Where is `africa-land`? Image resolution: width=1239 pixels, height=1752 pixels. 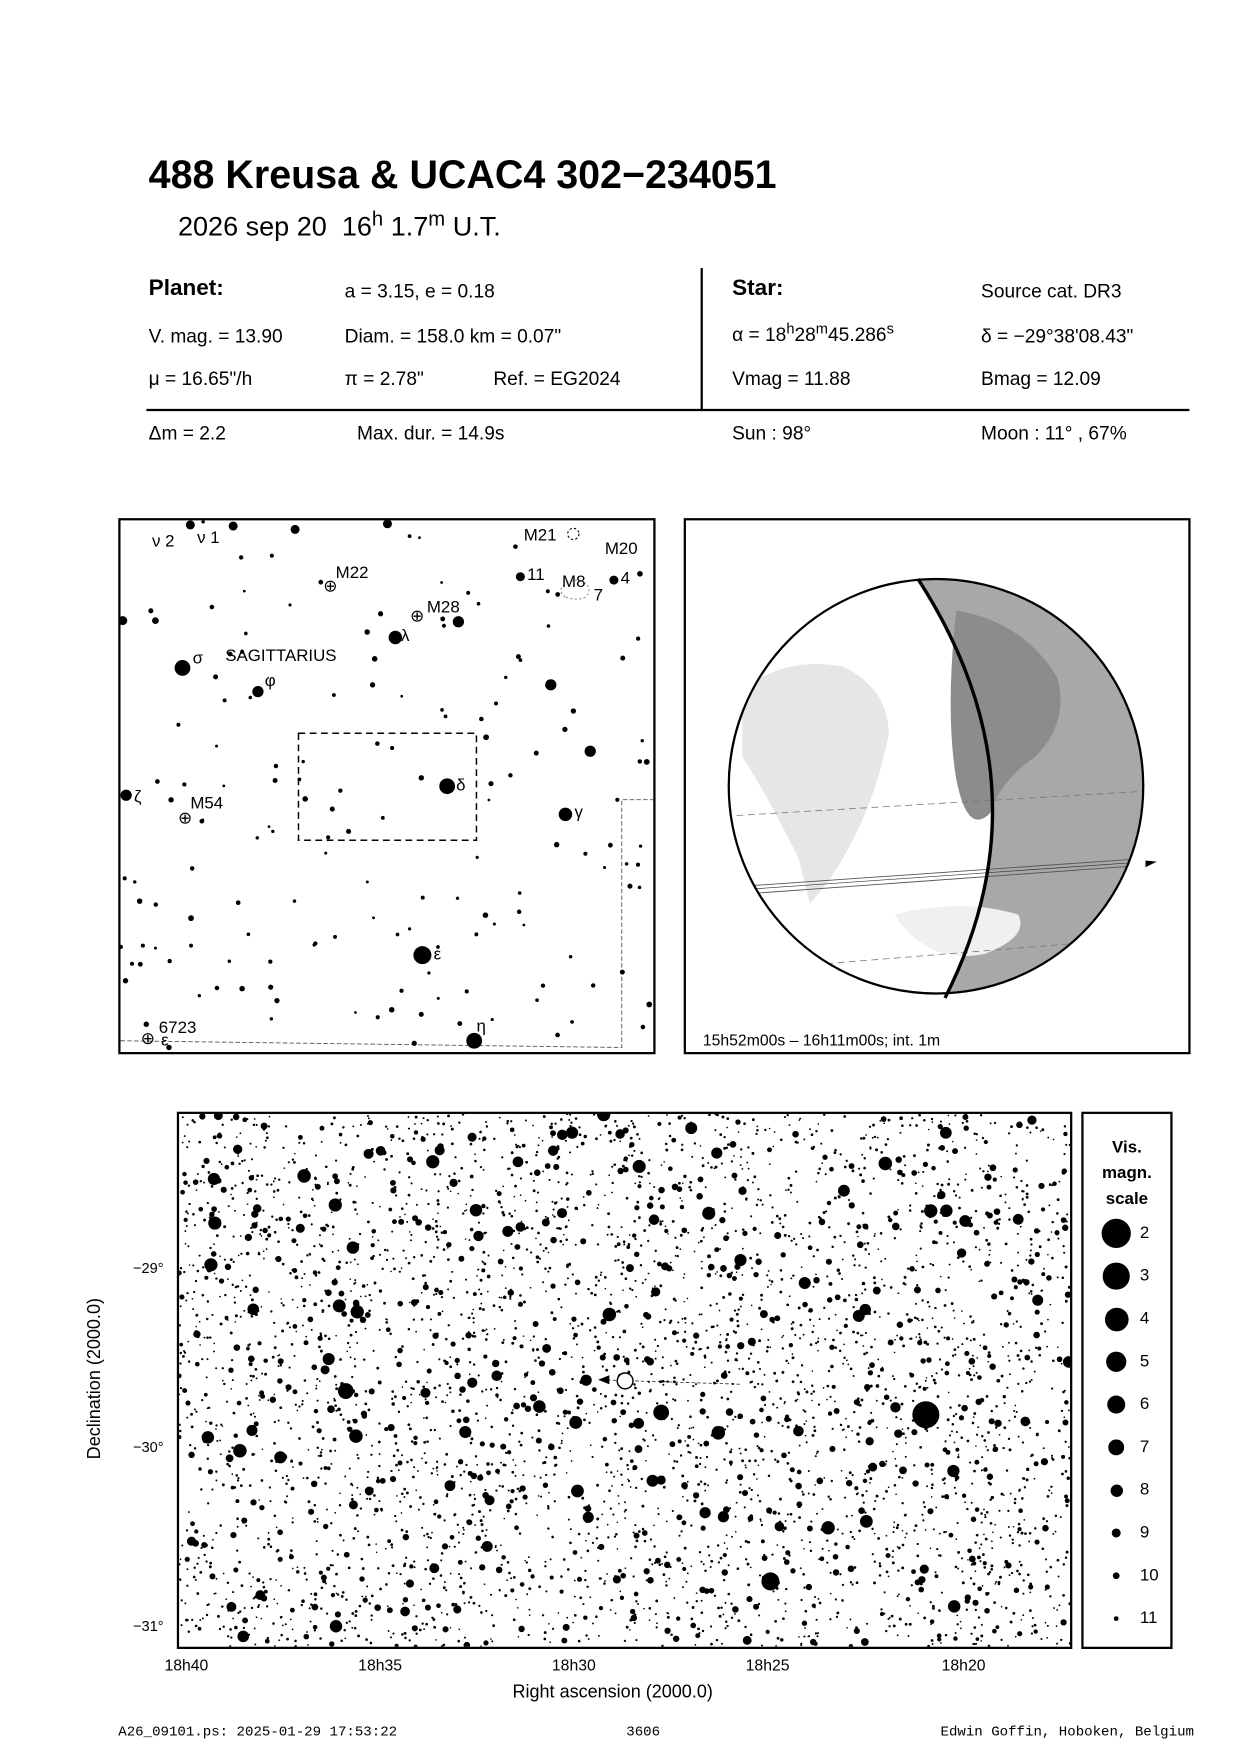 africa-land is located at coordinates (1005, 715).